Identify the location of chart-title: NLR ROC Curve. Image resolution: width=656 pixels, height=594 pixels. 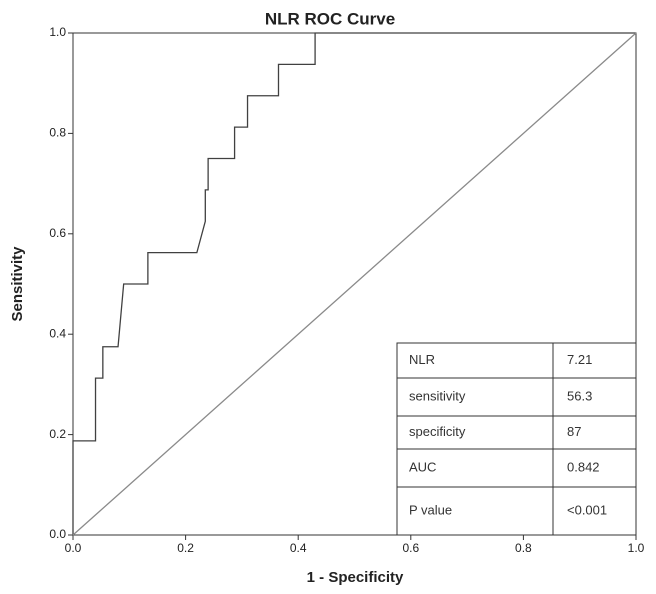
(330, 18).